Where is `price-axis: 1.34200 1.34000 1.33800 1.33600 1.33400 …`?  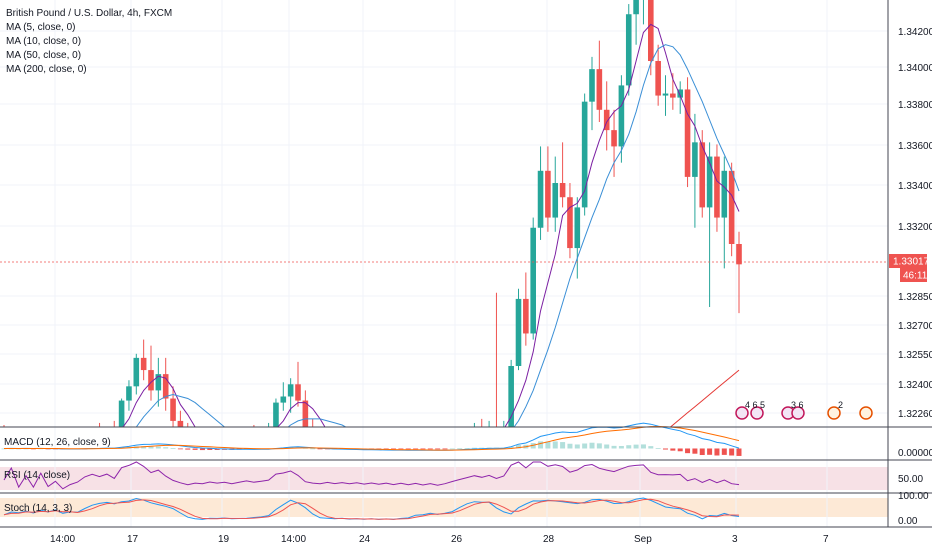
price-axis: 1.34200 1.34000 1.33800 1.33600 1.33400 … is located at coordinates (915, 223).